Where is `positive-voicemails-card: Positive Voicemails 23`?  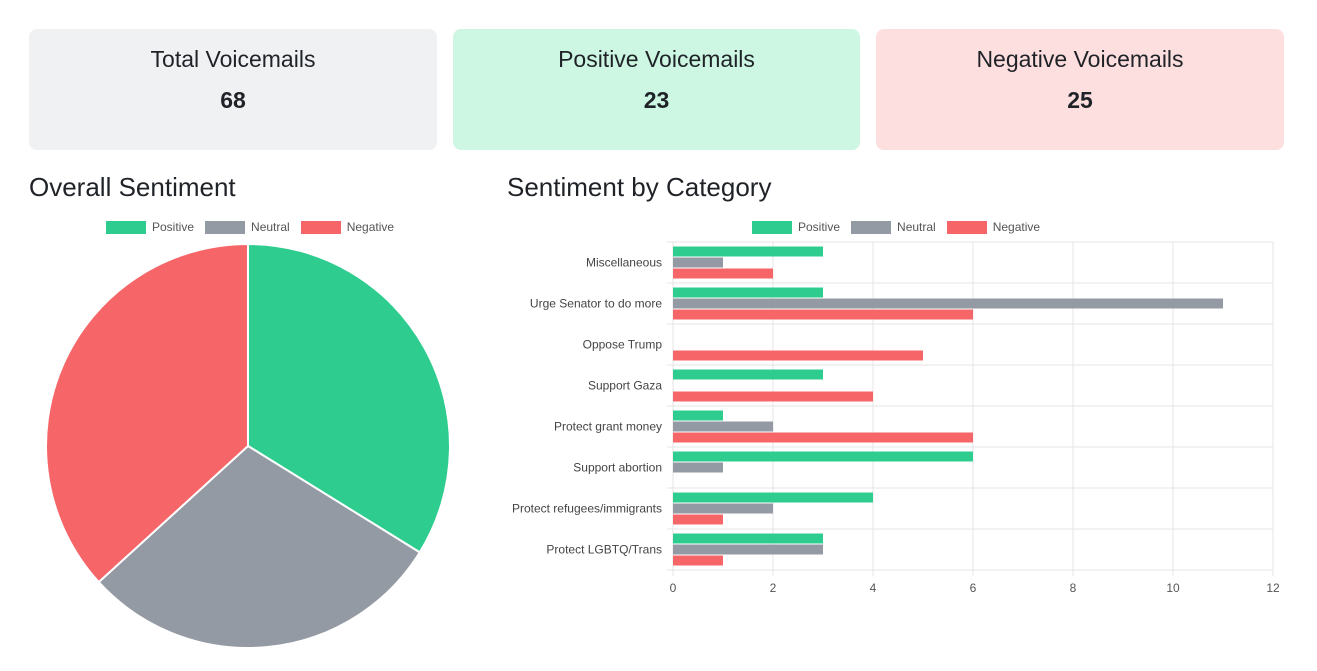
positive-voicemails-card: Positive Voicemails 23 is located at coordinates (656, 89).